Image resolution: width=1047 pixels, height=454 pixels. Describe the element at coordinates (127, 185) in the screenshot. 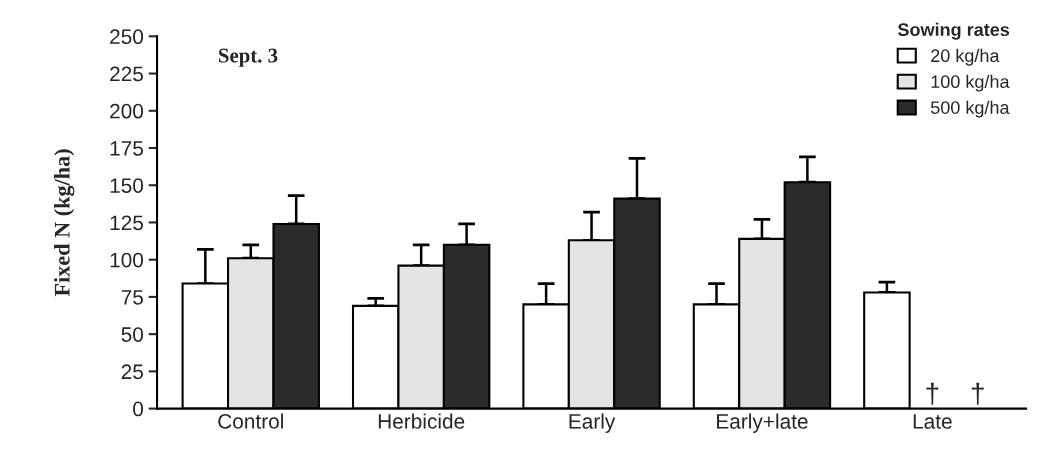

I see `y-tick-label: 150` at that location.